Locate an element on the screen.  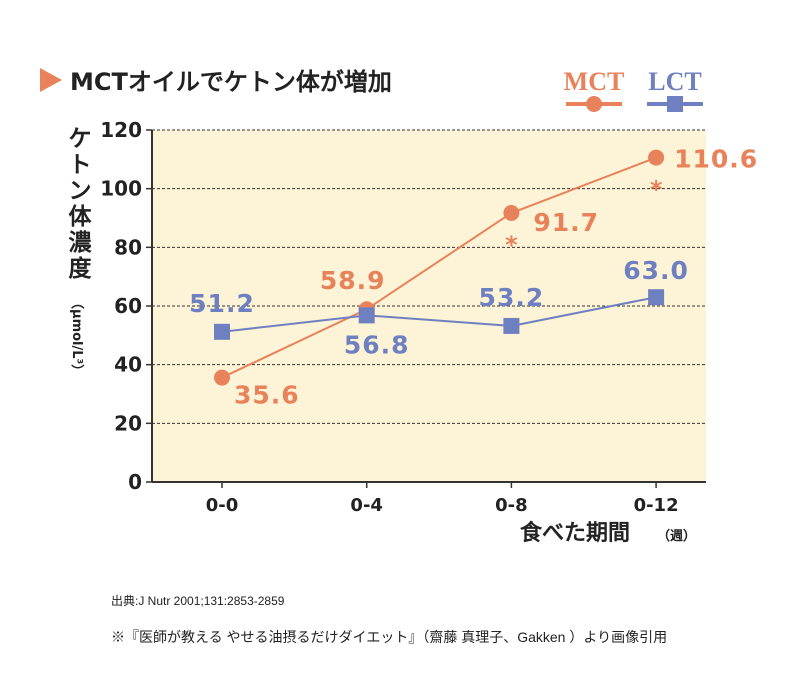
x-tick-label: 0-12 is located at coordinates (656, 505).